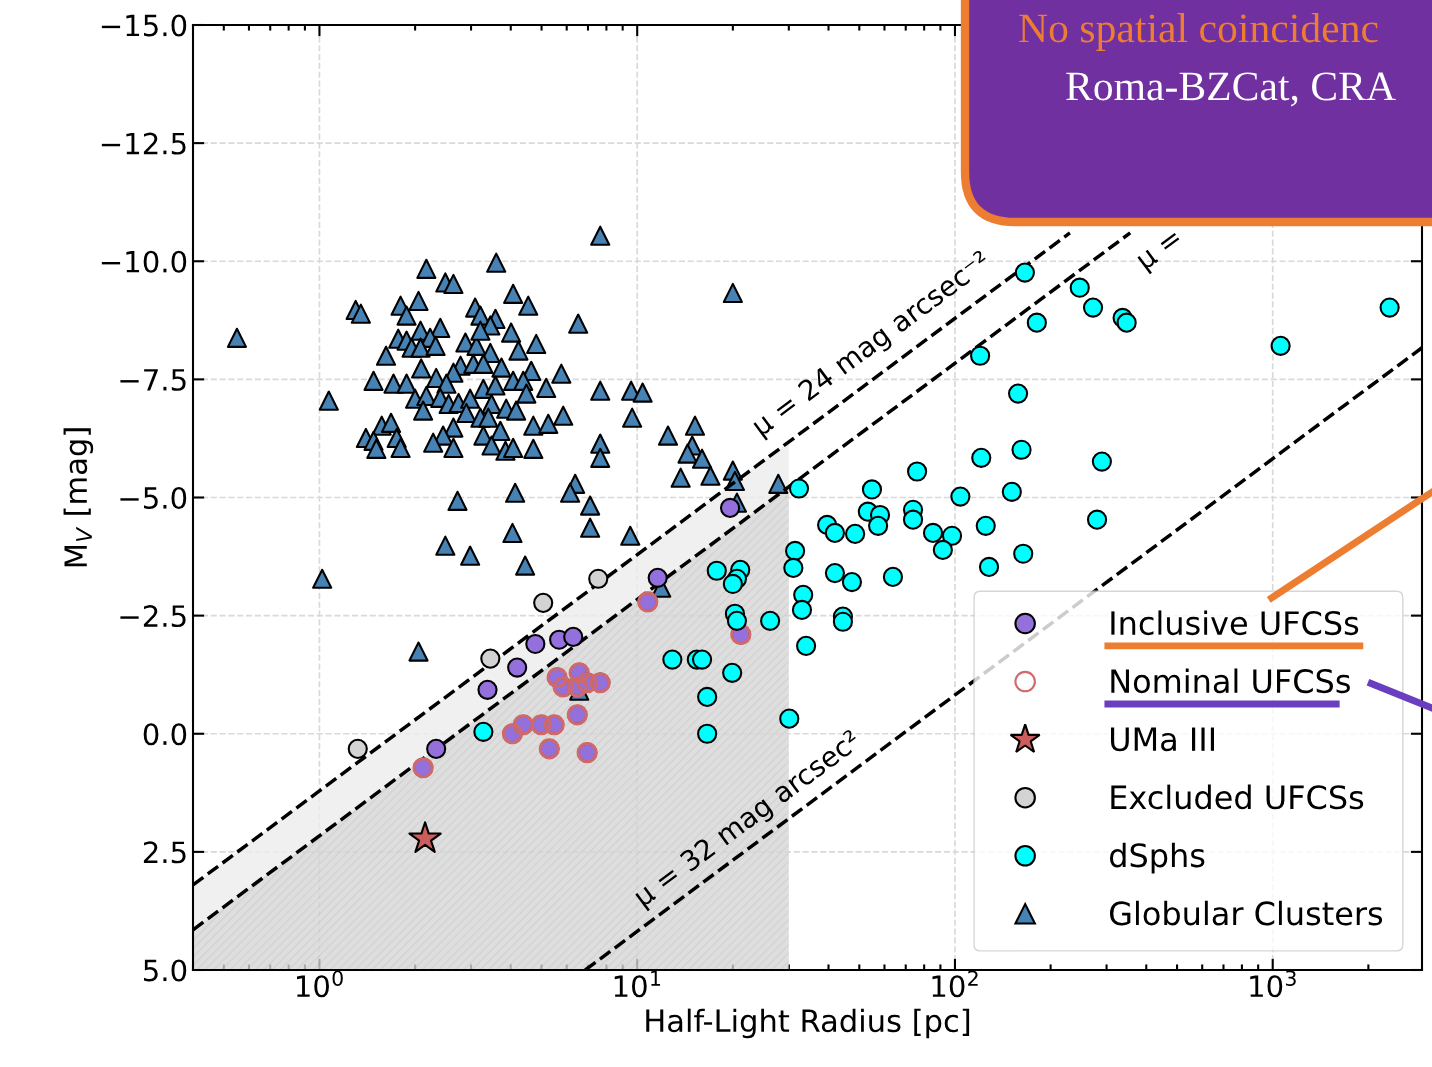 The width and height of the screenshot is (1432, 1067). What do you see at coordinates (164, 852) in the screenshot?
I see `y-tick-label: 2.5` at bounding box center [164, 852].